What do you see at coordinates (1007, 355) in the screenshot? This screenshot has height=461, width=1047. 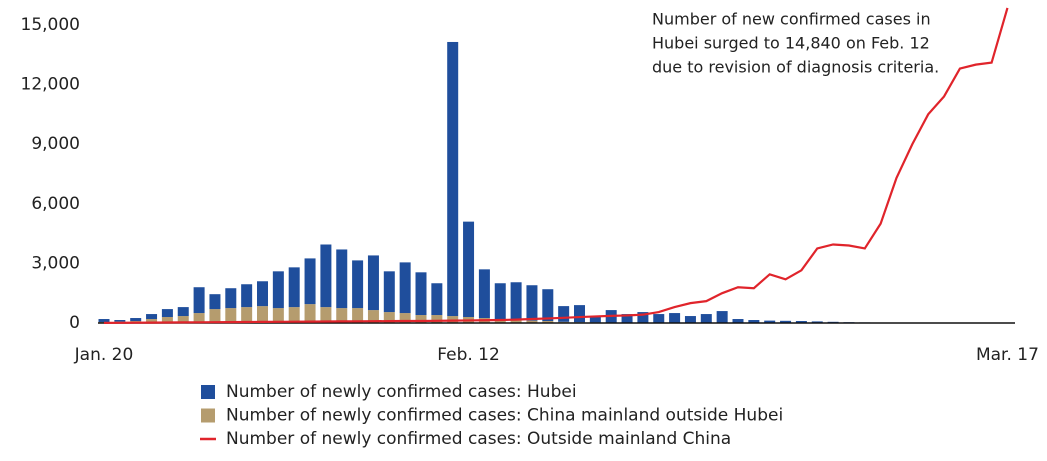 I see `x-tick-label: Mar. 17` at bounding box center [1007, 355].